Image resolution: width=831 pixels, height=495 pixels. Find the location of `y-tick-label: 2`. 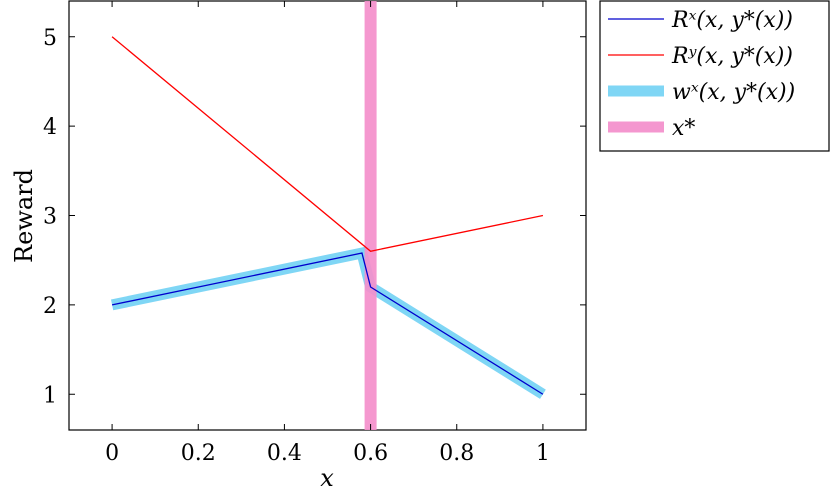

y-tick-label: 2 is located at coordinates (50, 306).